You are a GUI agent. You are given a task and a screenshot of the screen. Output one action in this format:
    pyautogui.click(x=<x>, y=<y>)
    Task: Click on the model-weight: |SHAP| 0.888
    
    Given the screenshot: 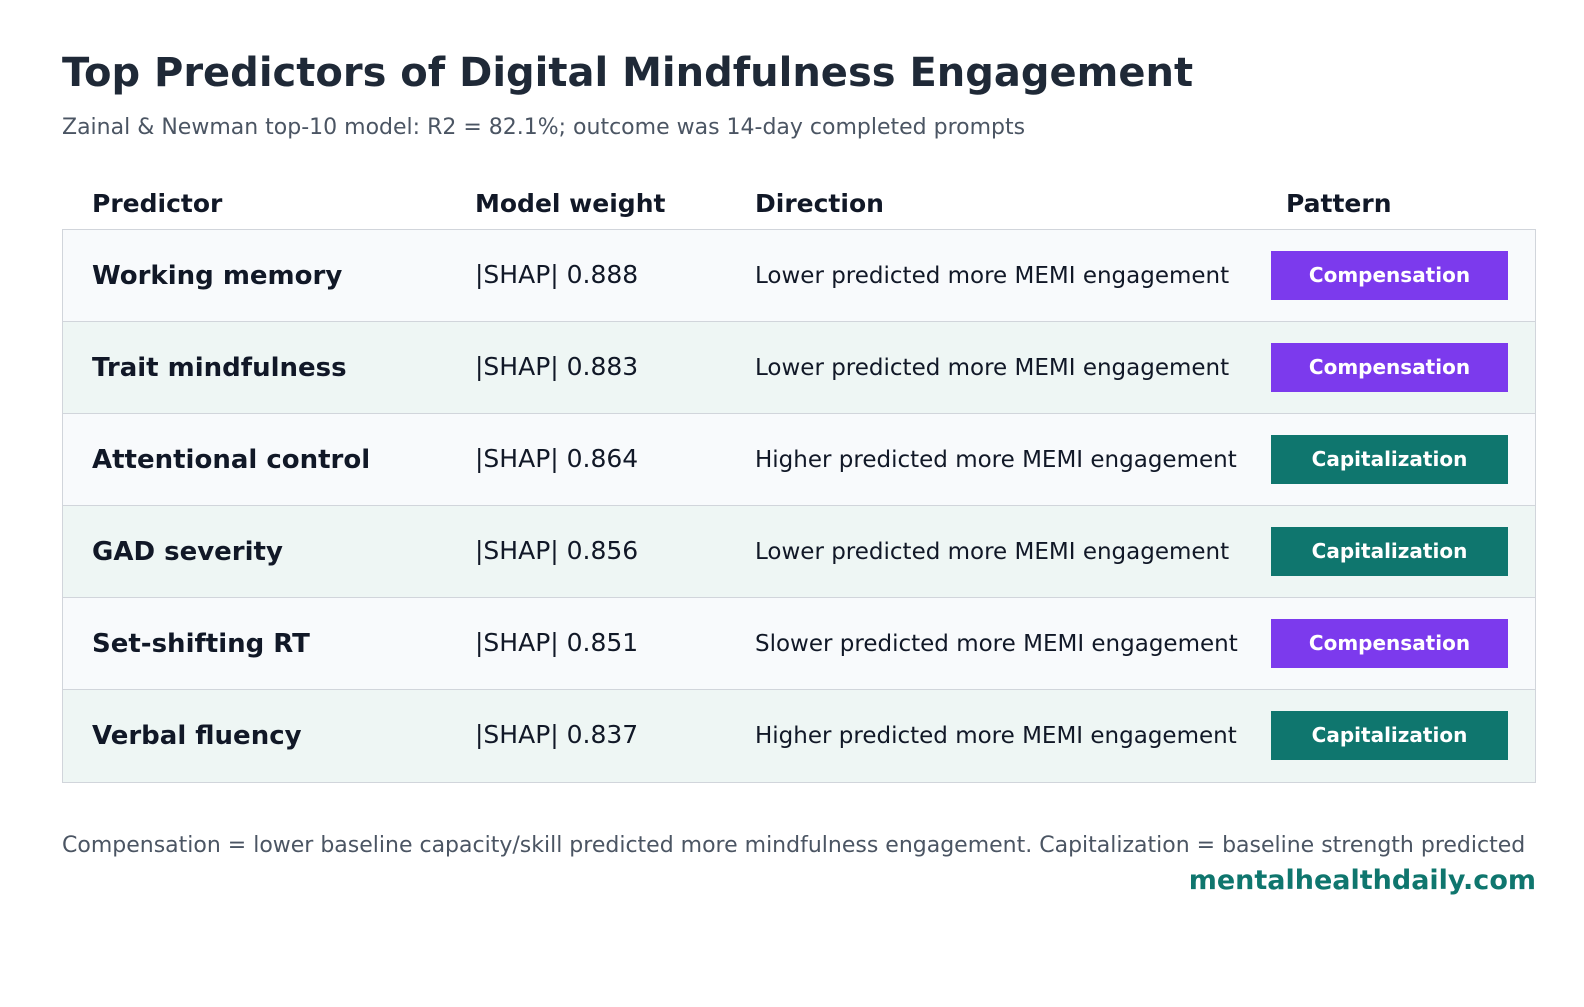 What is the action you would take?
    pyautogui.click(x=557, y=274)
    